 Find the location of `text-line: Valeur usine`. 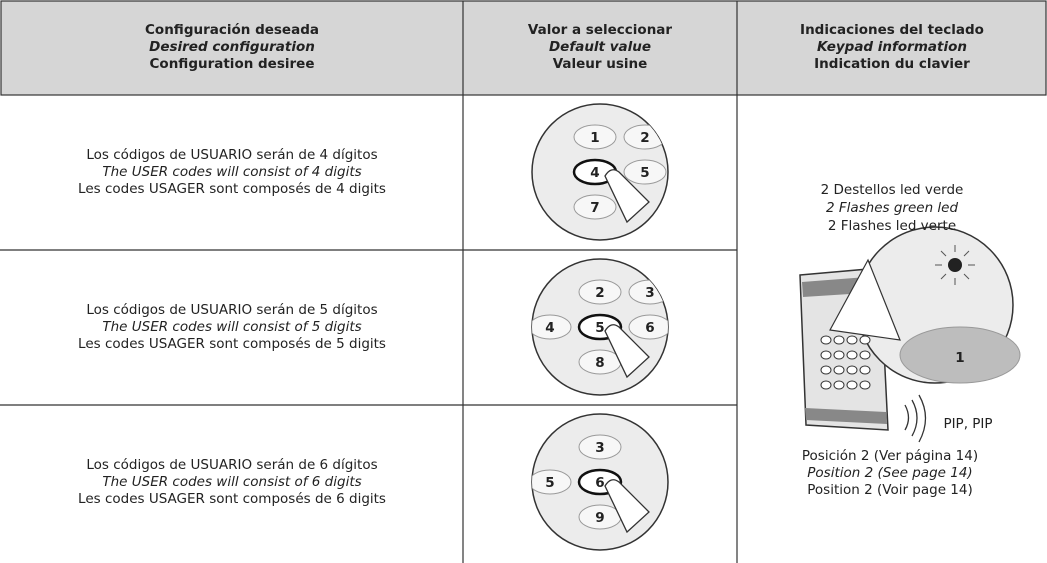

text-line: Valeur usine is located at coordinates (600, 64).